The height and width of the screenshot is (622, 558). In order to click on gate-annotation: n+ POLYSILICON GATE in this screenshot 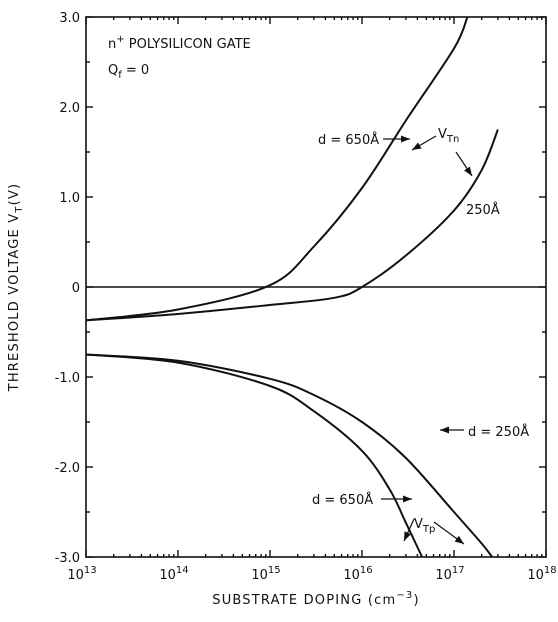, I will do `click(179, 43)`.